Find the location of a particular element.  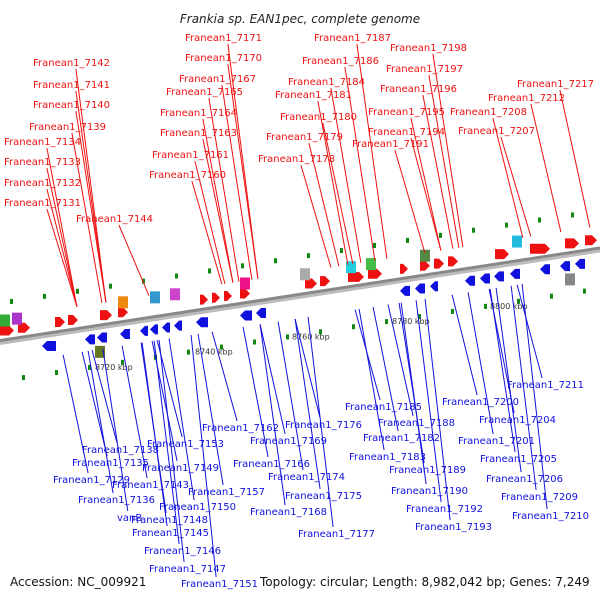

gene-label-reverse: Franean1_7188 is located at coordinates (416, 423).